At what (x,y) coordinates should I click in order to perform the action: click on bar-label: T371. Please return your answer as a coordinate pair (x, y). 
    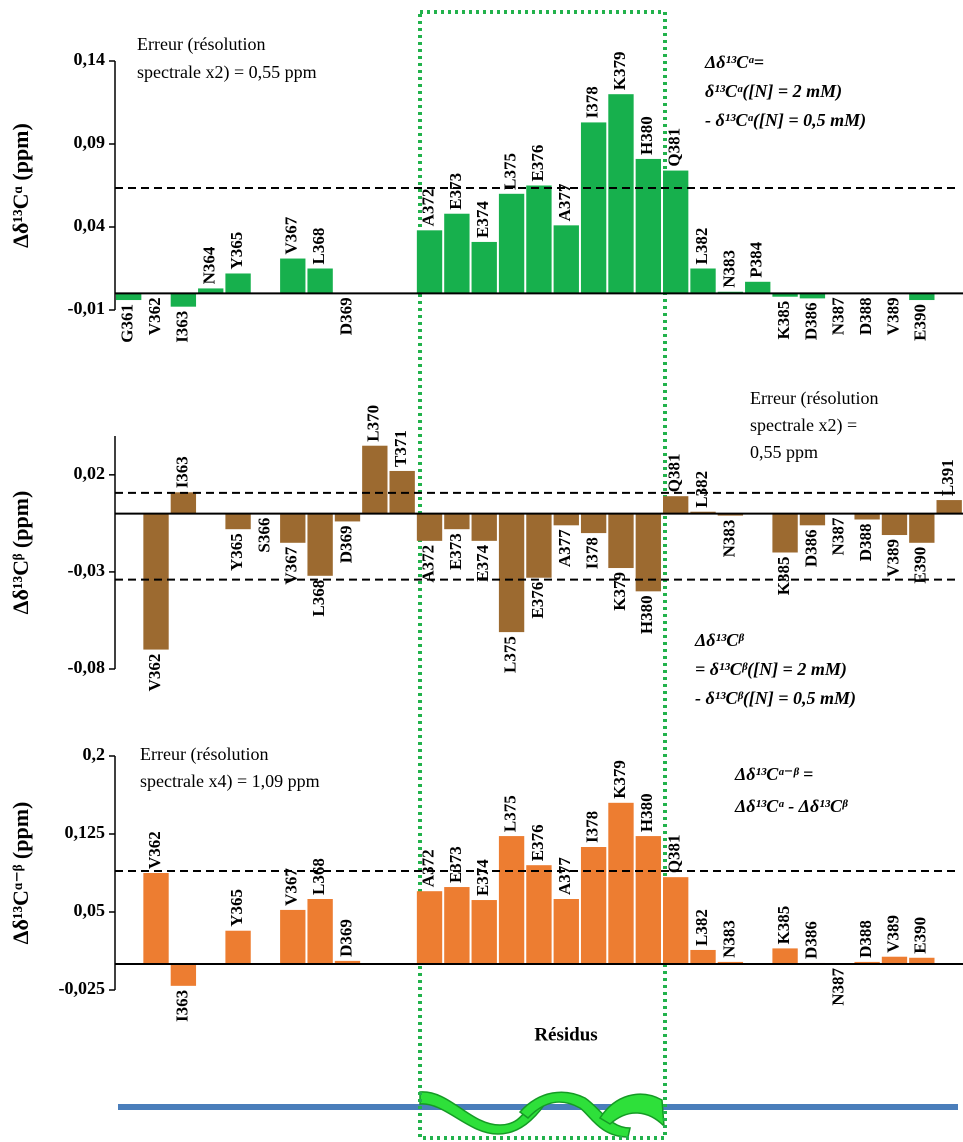
    Looking at the image, I should click on (400, 448).